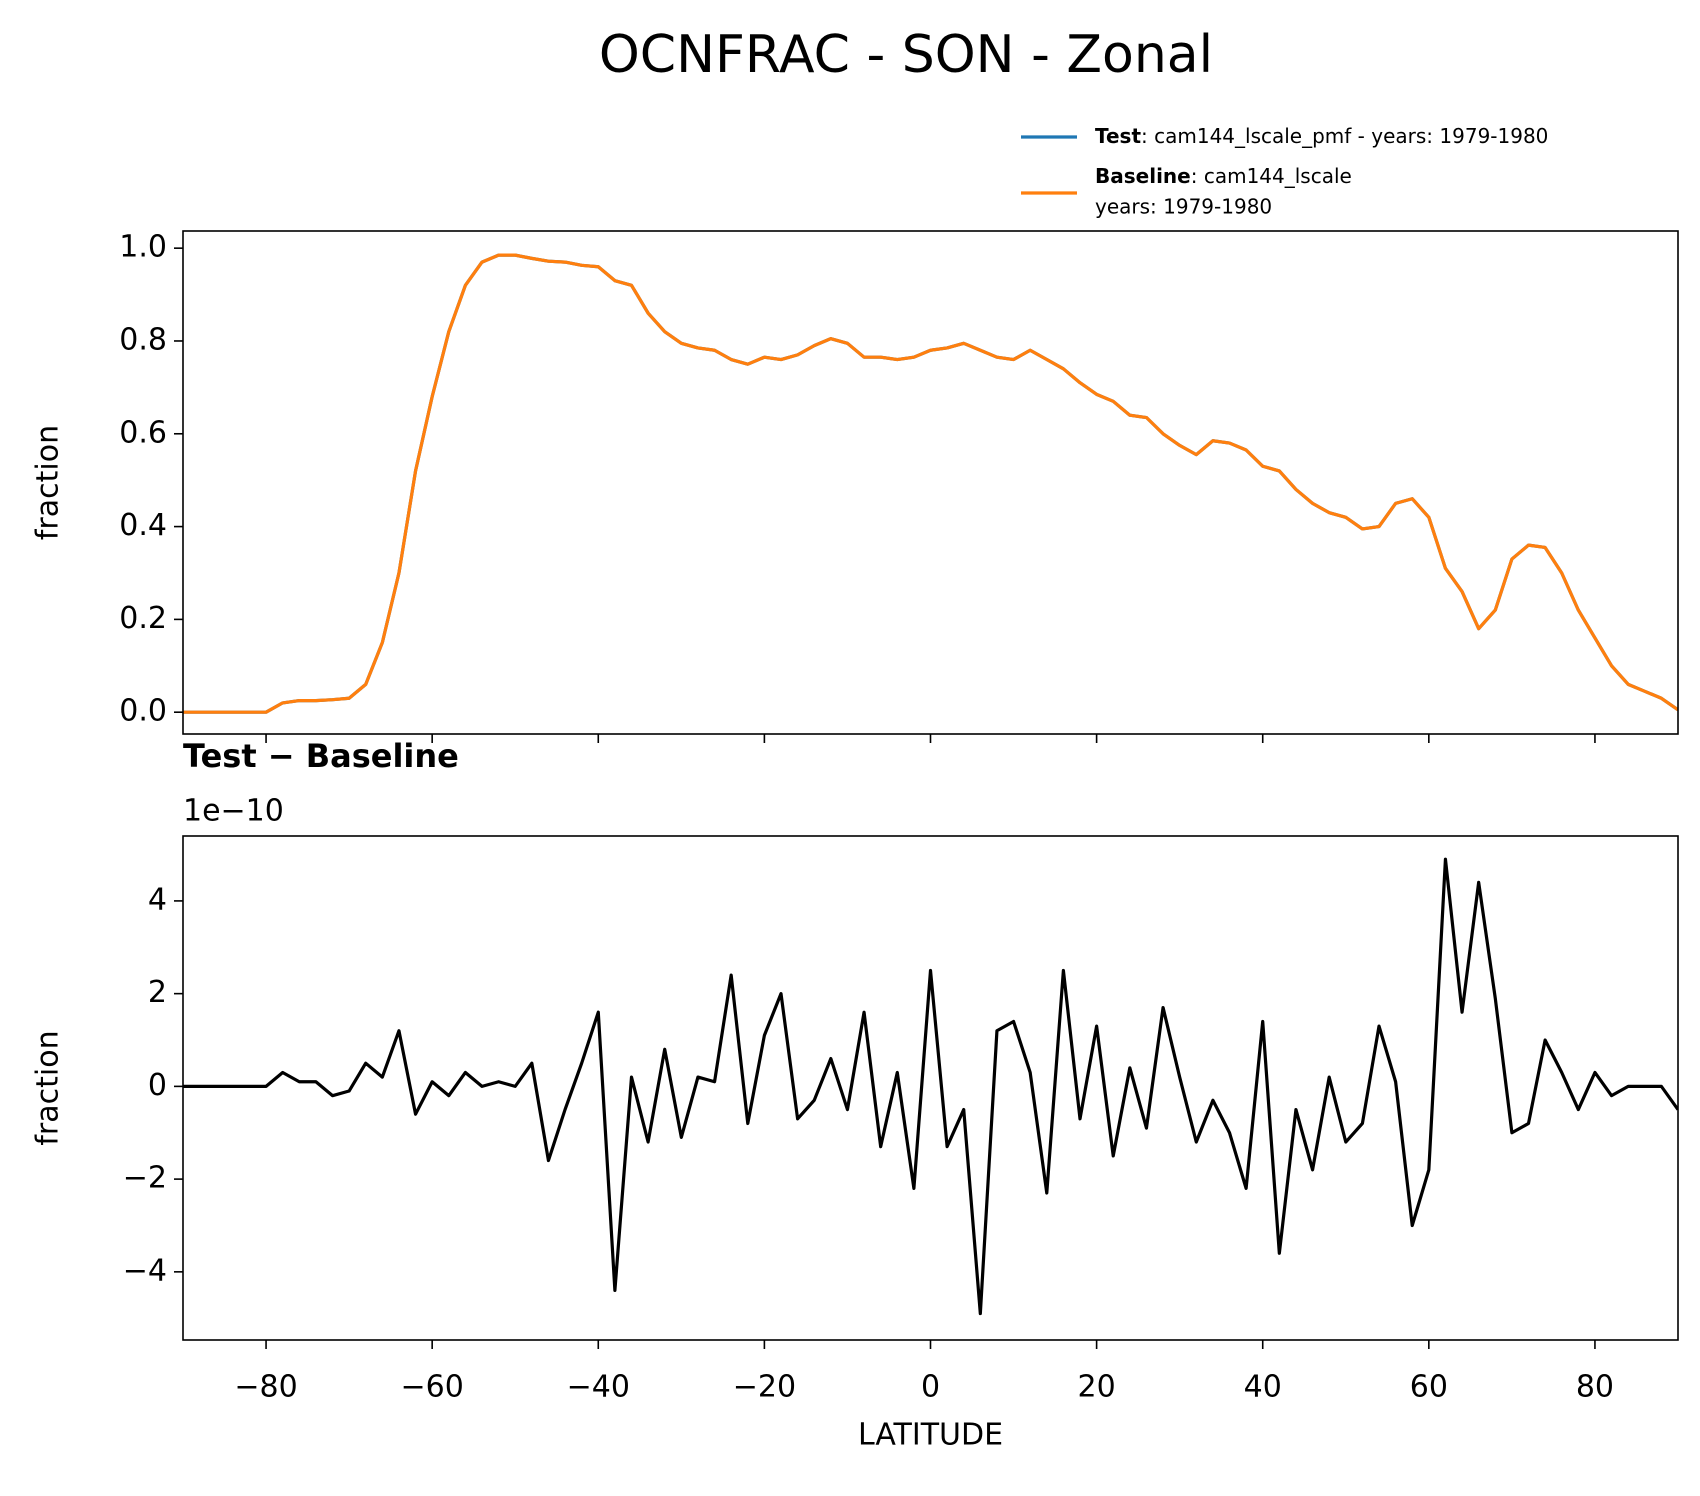  What do you see at coordinates (265, 1387) in the screenshot?
I see `x-tick-label: −80` at bounding box center [265, 1387].